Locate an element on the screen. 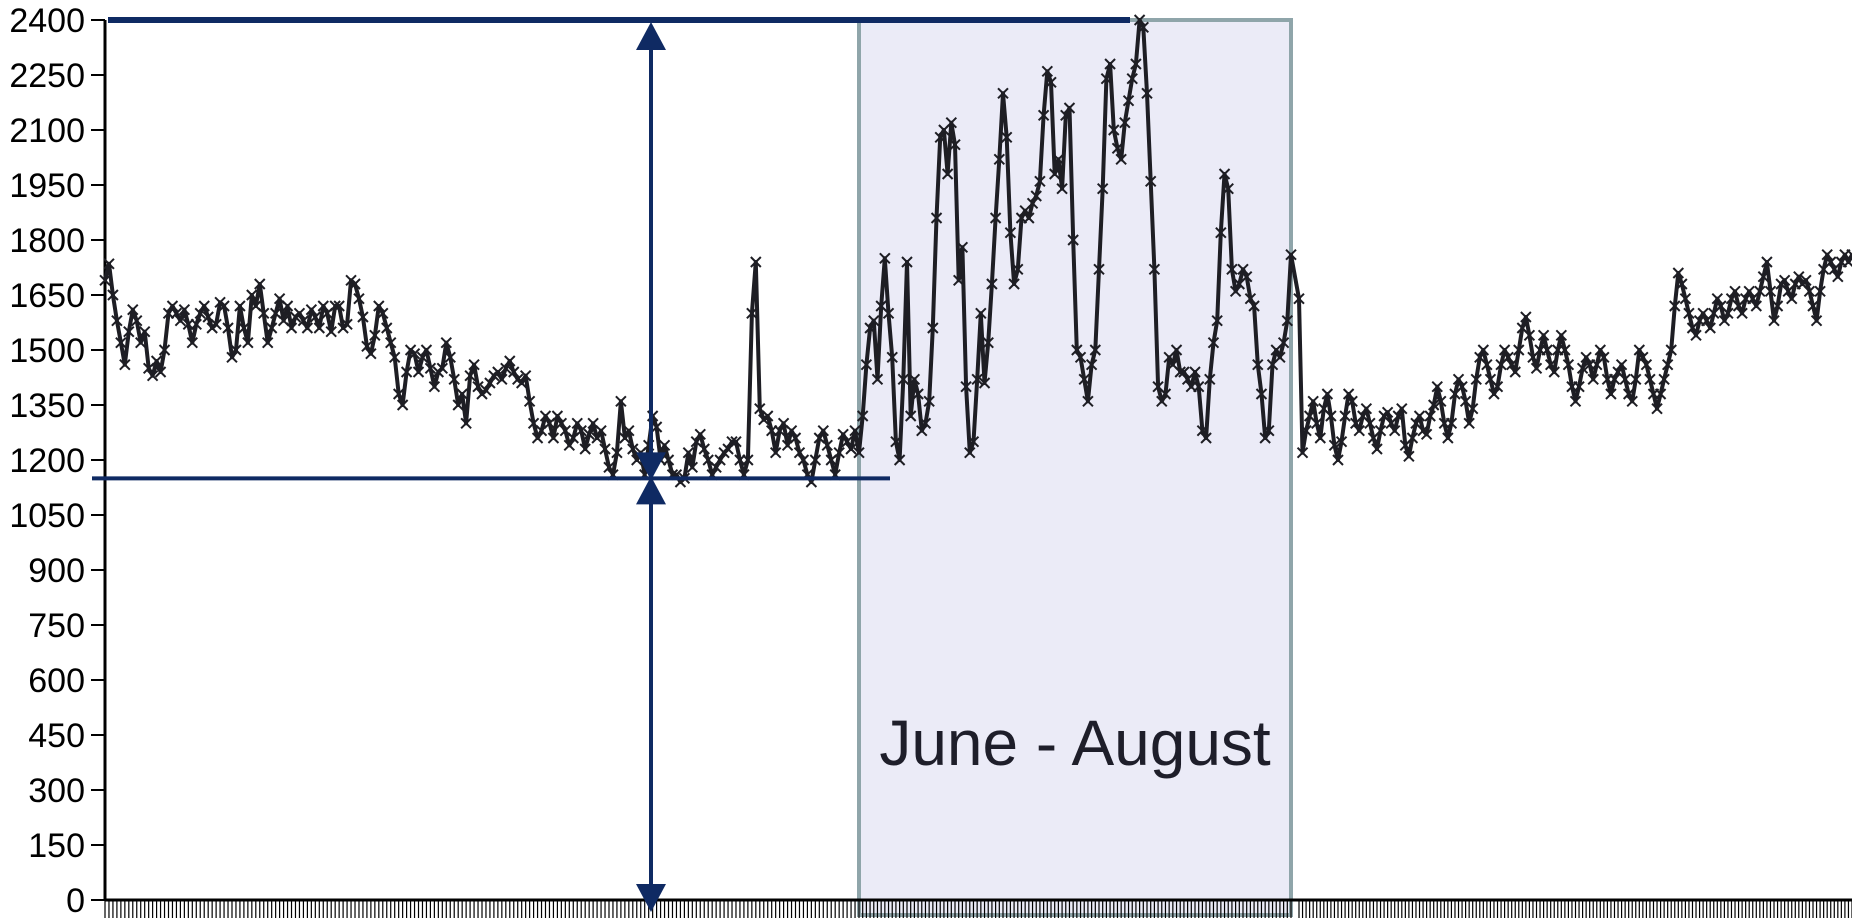  y-tick-label: 0 is located at coordinates (75, 901).